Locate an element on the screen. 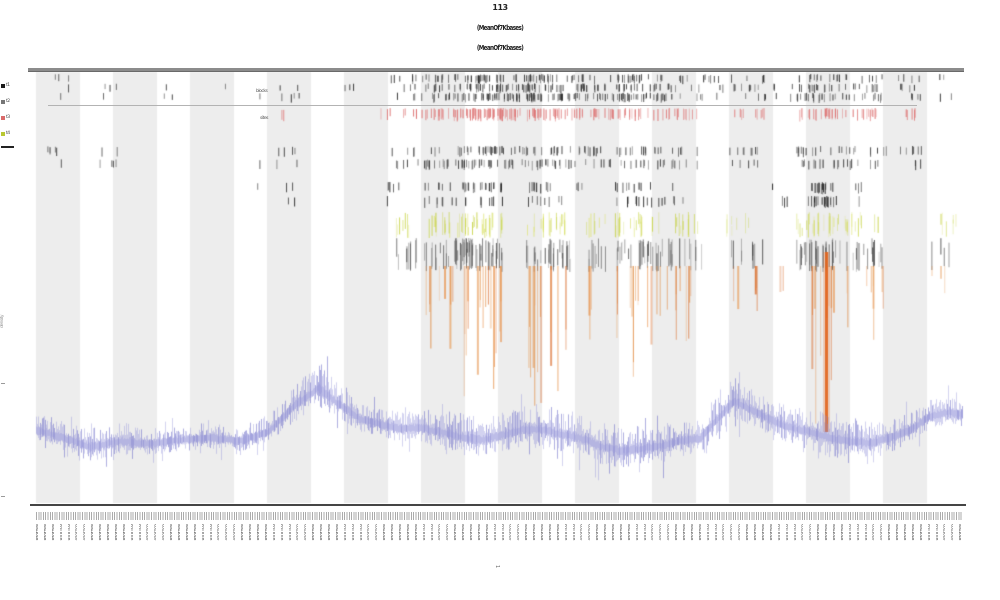 The height and width of the screenshot is (600, 1000). figure-title-block: 113 (MeanOf7Kbases) (MeanOf7Kbases) is located at coordinates (500, 28).